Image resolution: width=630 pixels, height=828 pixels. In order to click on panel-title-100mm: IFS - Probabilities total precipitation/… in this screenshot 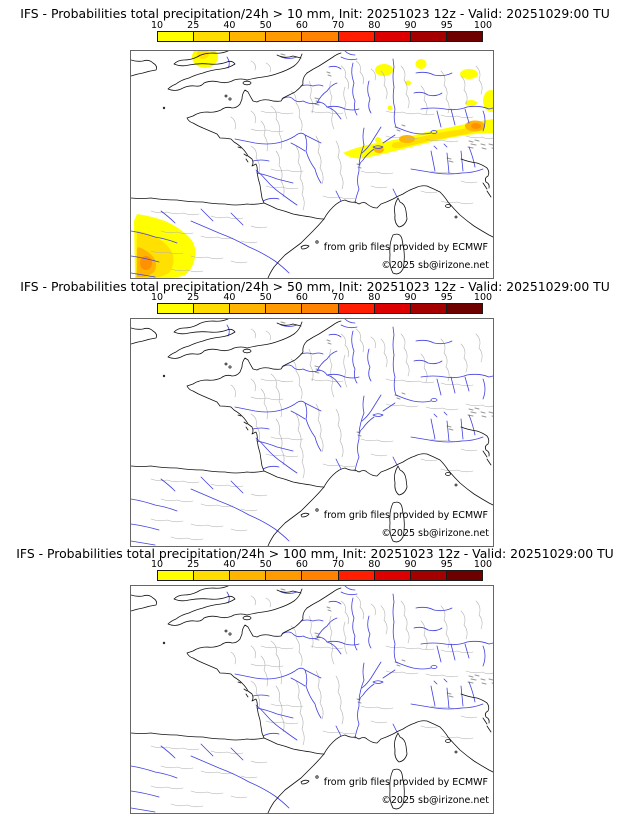, I will do `click(315, 553)`.